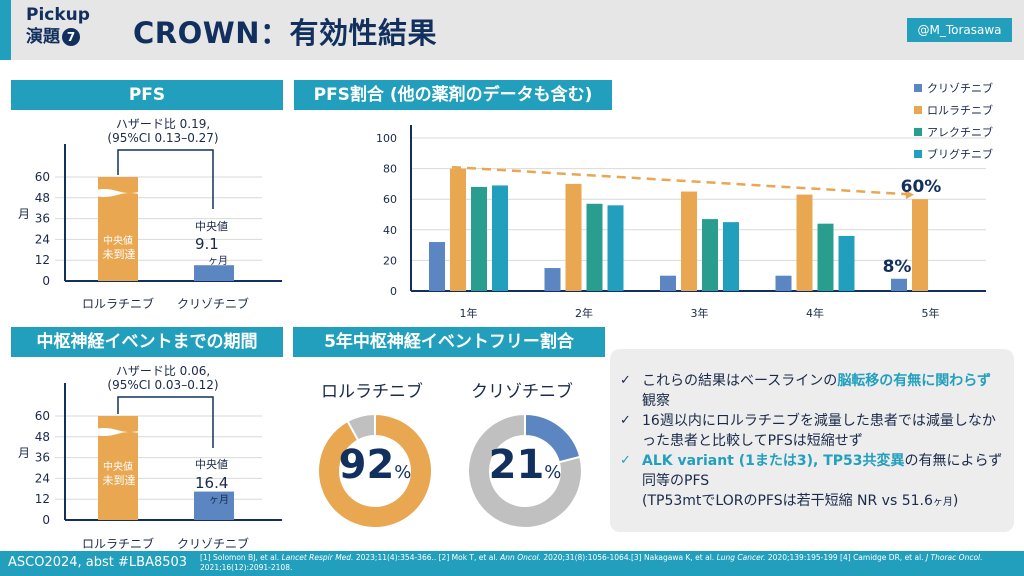 This screenshot has width=1024, height=576. I want to click on cns-cri-median-unit: ヶ月, so click(219, 500).